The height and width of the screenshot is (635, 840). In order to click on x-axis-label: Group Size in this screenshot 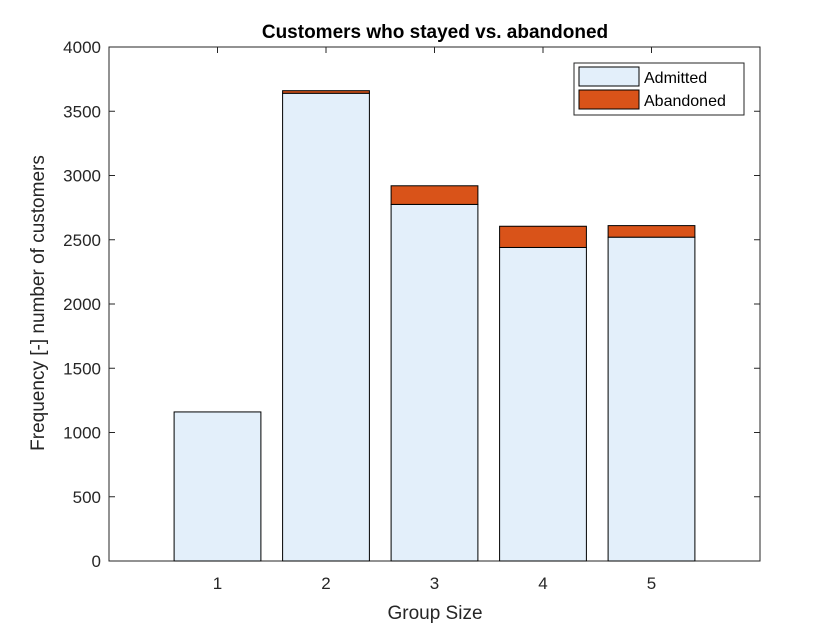, I will do `click(434, 613)`.